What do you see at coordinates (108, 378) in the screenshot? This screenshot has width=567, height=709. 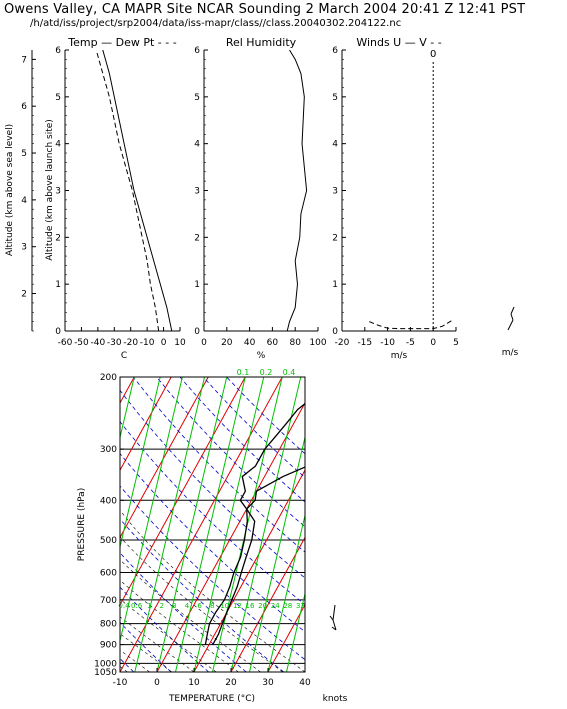 I see `p-tick-label: 200` at bounding box center [108, 378].